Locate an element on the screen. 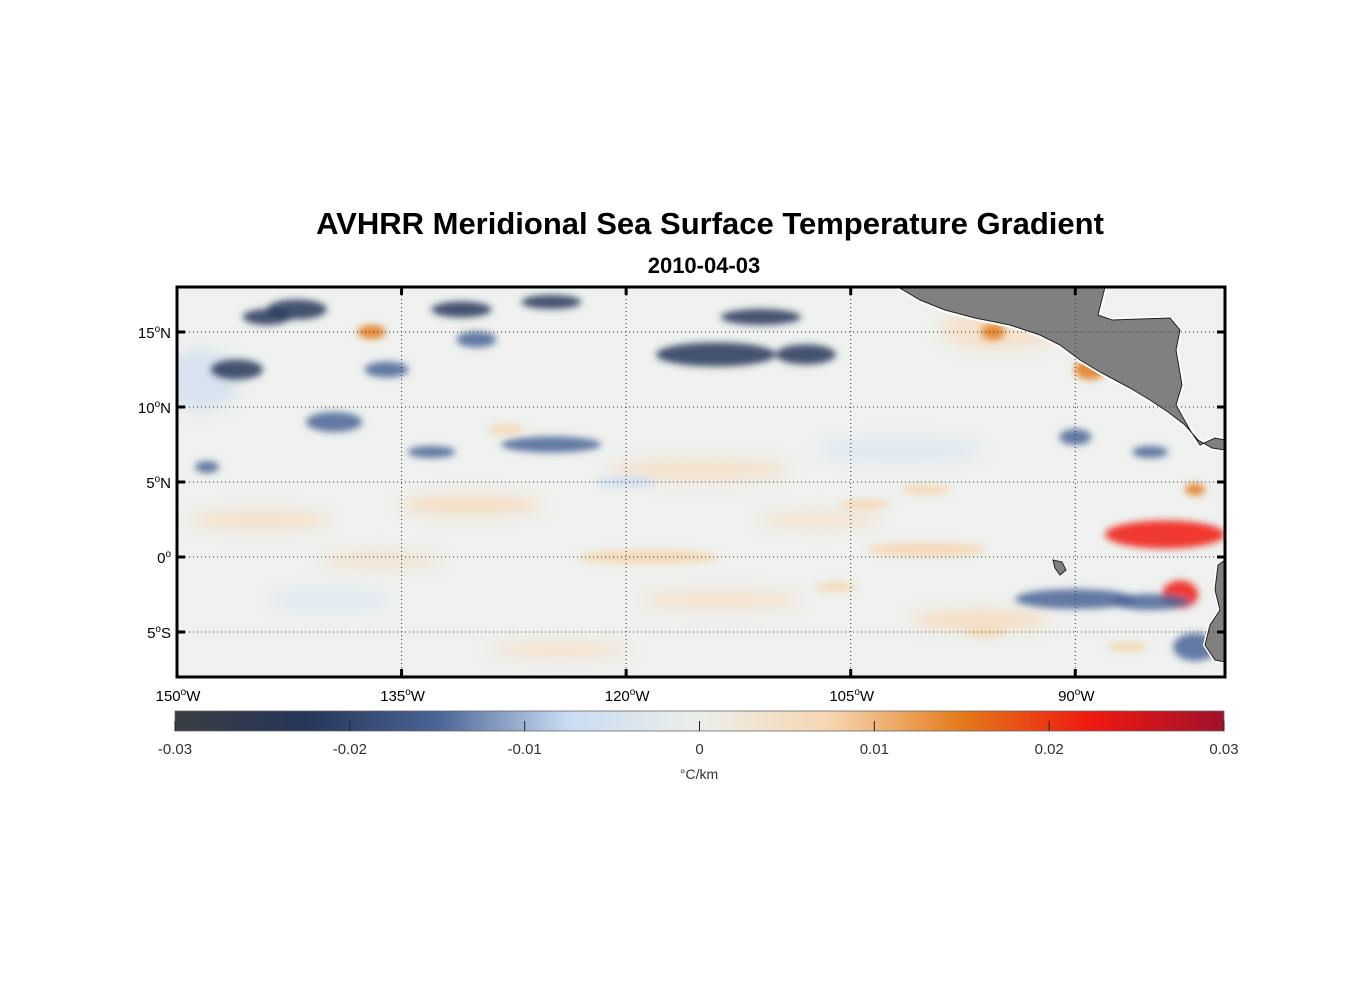 The height and width of the screenshot is (1000, 1356). lon-tick-label: 135oW is located at coordinates (403, 696).